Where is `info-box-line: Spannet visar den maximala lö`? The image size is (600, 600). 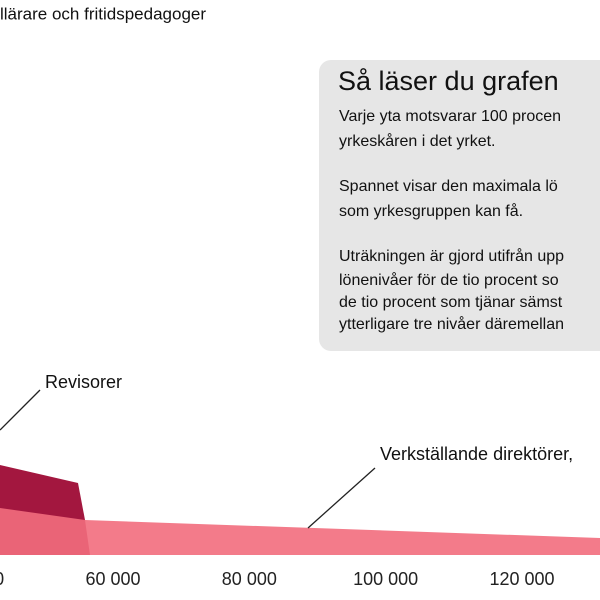
info-box-line: Spannet visar den maximala lö is located at coordinates (448, 186).